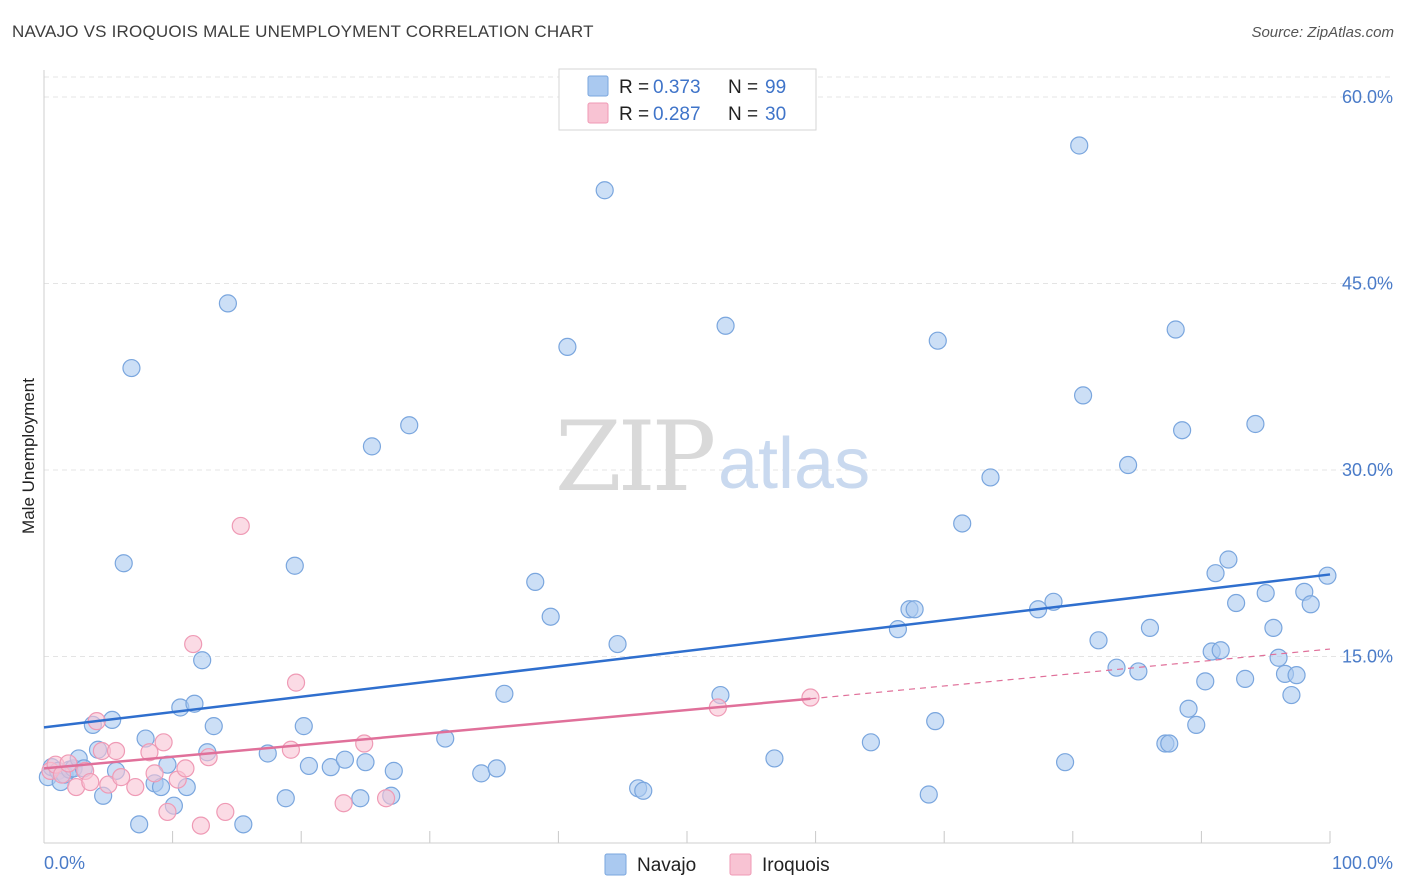 Image resolution: width=1406 pixels, height=892 pixels. What do you see at coordinates (1367, 470) in the screenshot?
I see `y-tick-label: 30.0%` at bounding box center [1367, 470].